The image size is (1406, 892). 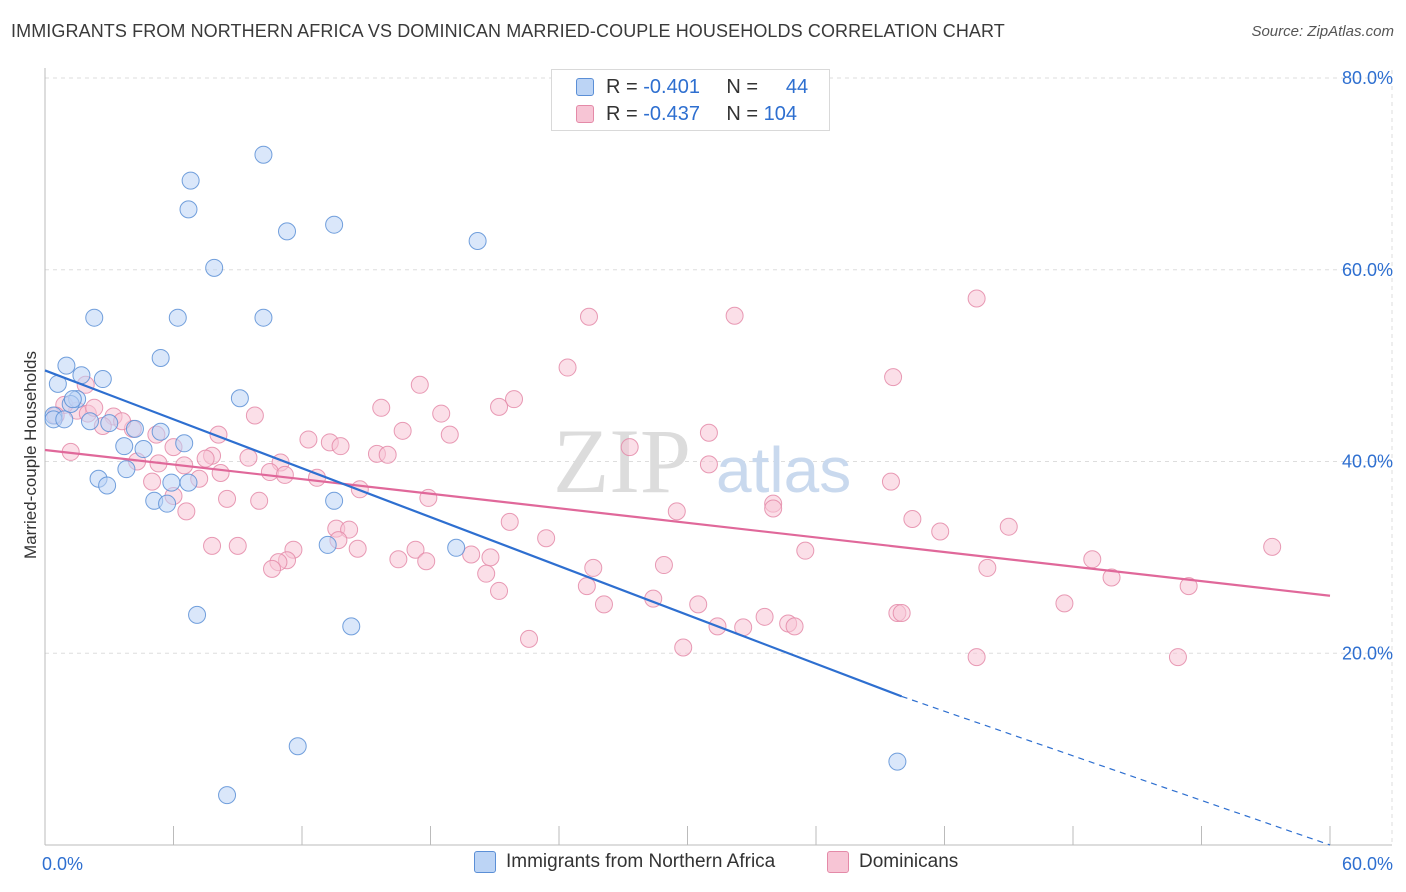 I want to click on y-tick-labels: 20.0% 40.0% 60.0% 80.0%, so click(x=1367, y=365).